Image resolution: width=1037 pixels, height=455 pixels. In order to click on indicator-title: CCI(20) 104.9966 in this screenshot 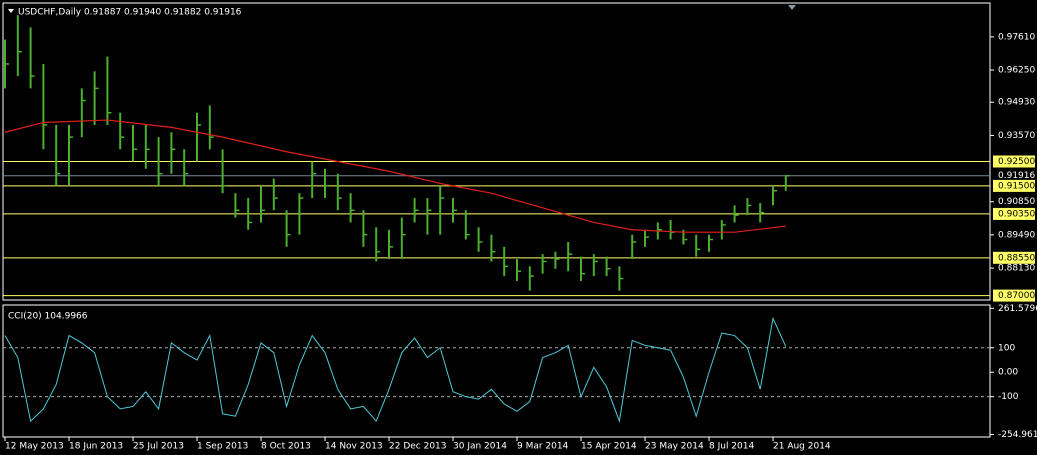, I will do `click(48, 317)`.